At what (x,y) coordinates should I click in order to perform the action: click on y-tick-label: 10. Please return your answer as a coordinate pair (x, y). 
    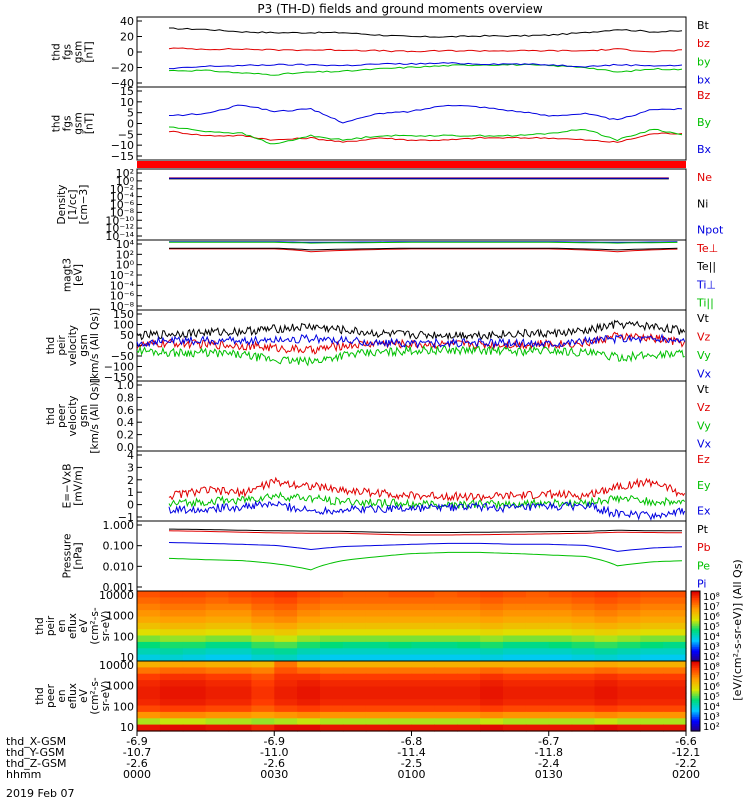
    Looking at the image, I should click on (127, 102).